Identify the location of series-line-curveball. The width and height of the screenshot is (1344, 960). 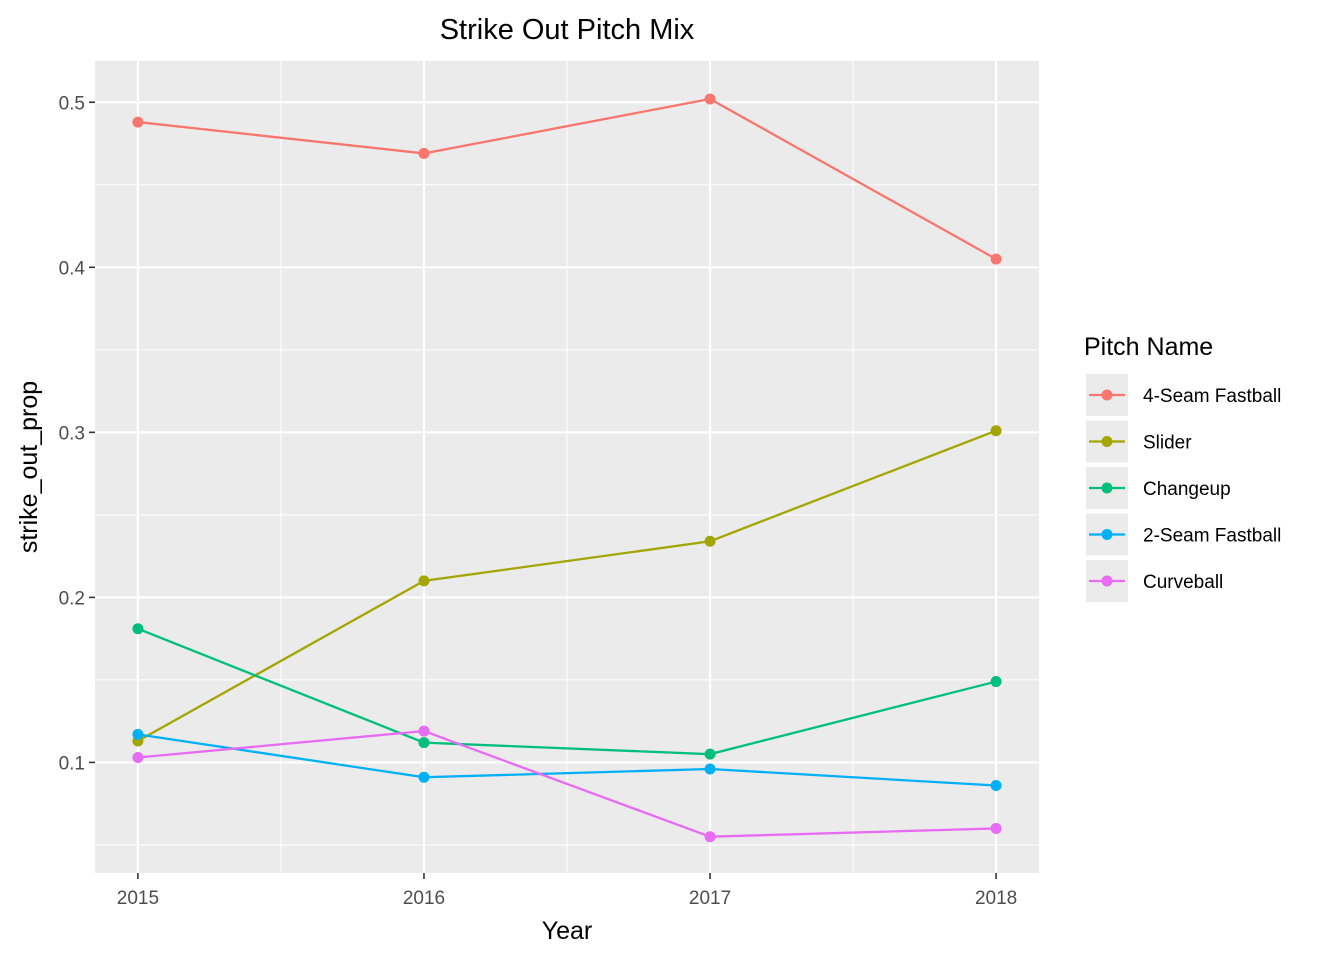
(567, 783).